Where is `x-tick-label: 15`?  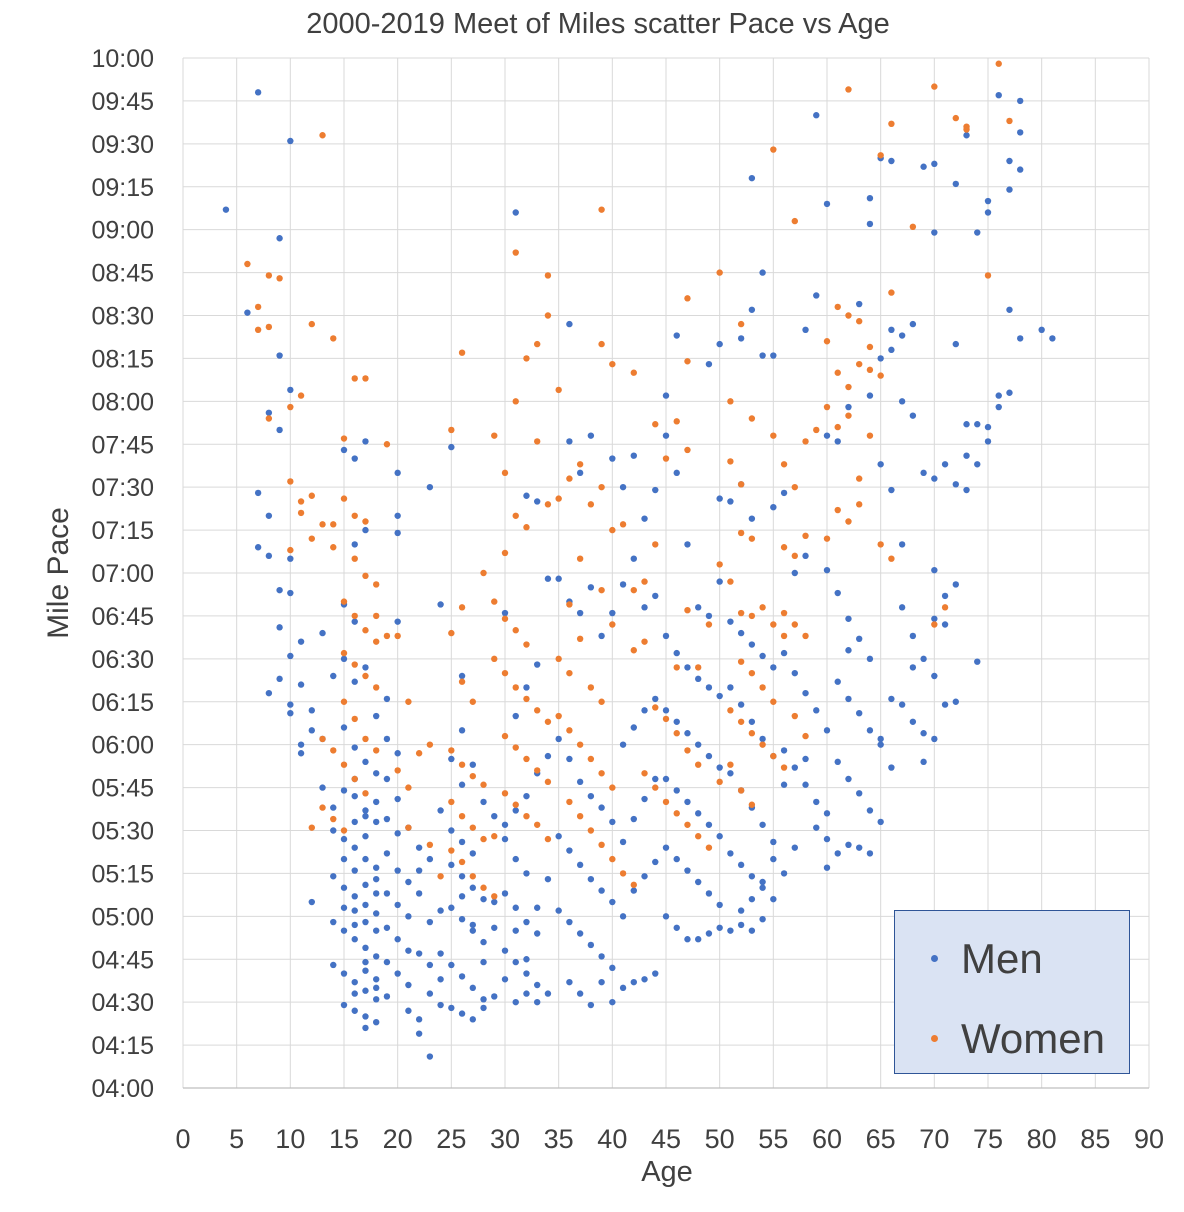
x-tick-label: 15 is located at coordinates (344, 1139).